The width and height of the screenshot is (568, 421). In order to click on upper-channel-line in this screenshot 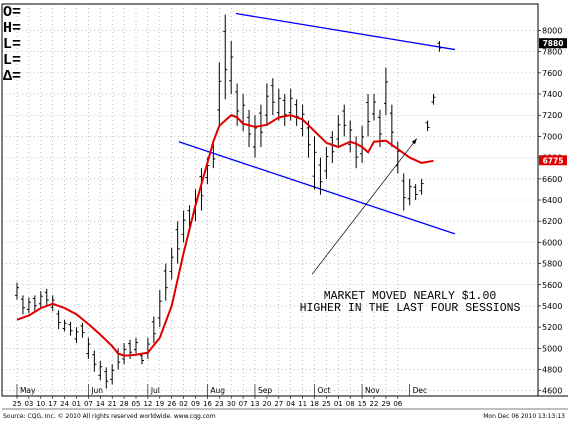, I will do `click(345, 31)`.